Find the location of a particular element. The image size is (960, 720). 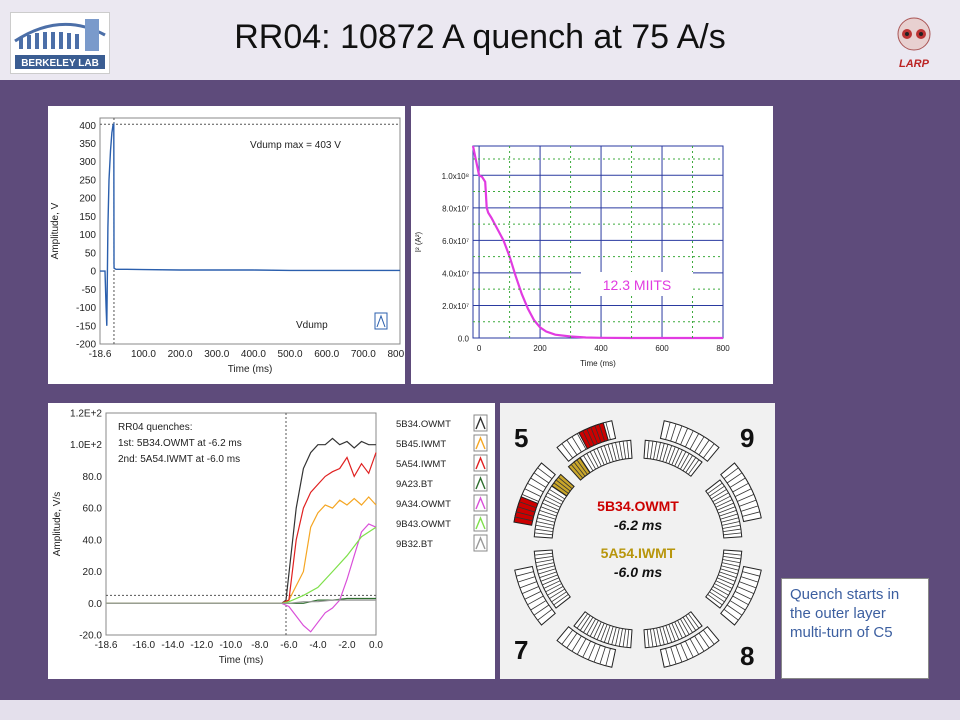

y-tick-label: -100 is located at coordinates (86, 308).